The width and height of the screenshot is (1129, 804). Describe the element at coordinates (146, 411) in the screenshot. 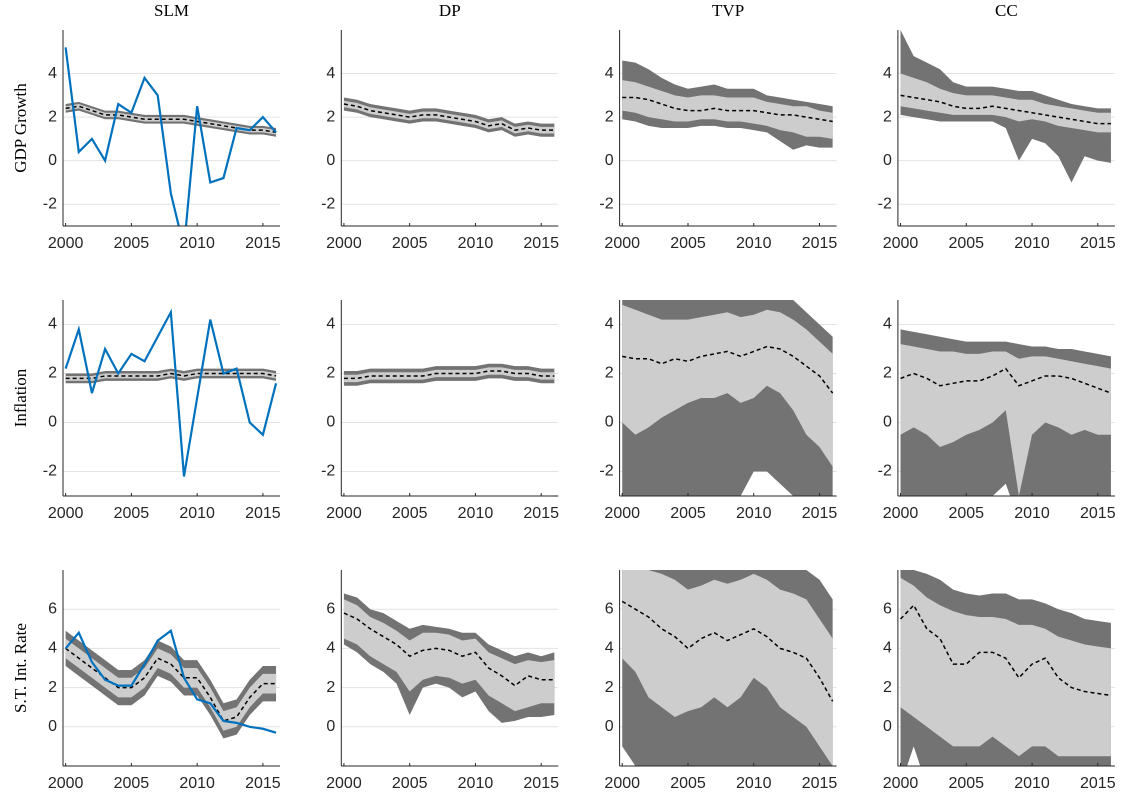

I see `panel: Inflation -2 0 2 4 2000 2005 2010 2015` at that location.